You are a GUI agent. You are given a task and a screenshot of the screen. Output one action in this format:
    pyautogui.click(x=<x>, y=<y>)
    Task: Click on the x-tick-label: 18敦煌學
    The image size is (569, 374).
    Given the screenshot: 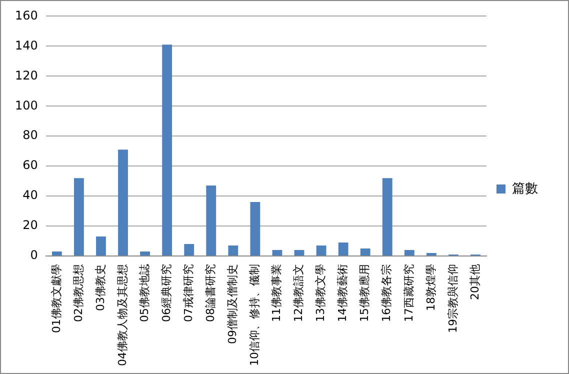 What is the action you would take?
    pyautogui.click(x=431, y=288)
    